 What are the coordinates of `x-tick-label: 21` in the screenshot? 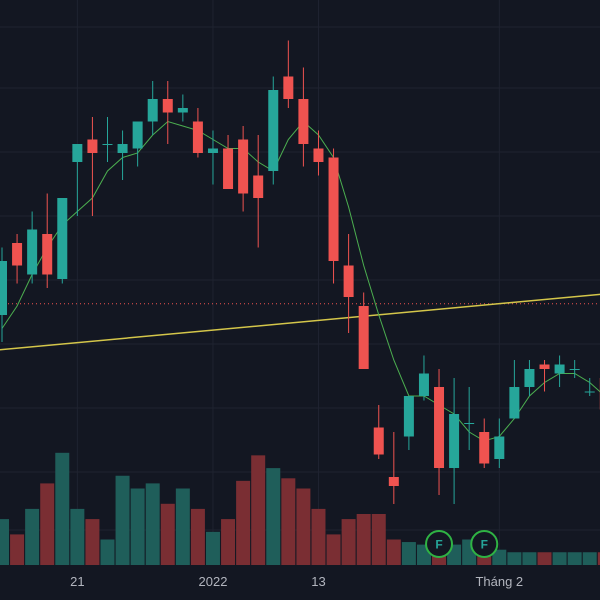 It's located at (77, 581).